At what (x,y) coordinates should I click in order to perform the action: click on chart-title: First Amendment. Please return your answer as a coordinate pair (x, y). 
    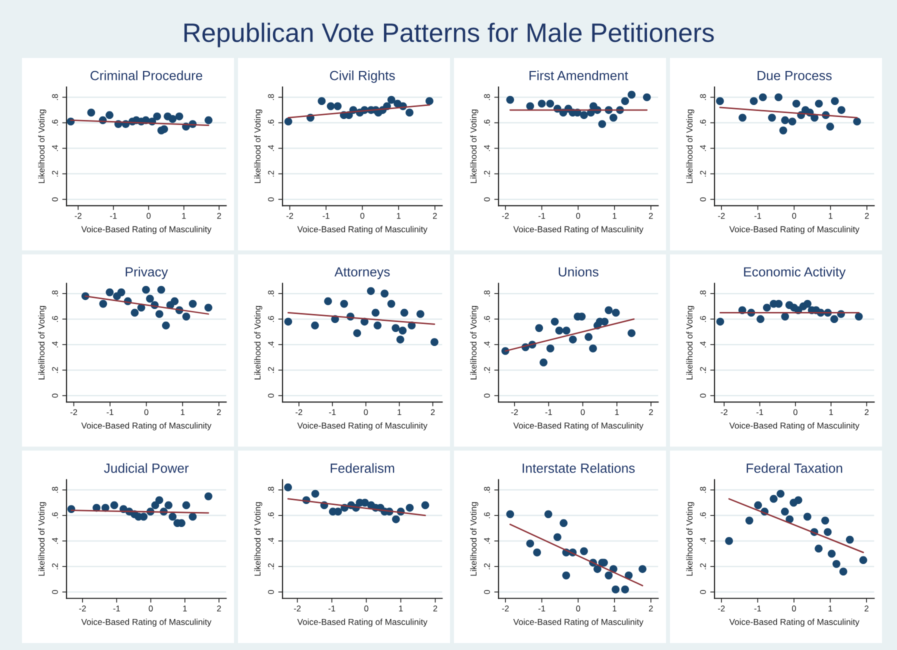
    Looking at the image, I should click on (579, 75).